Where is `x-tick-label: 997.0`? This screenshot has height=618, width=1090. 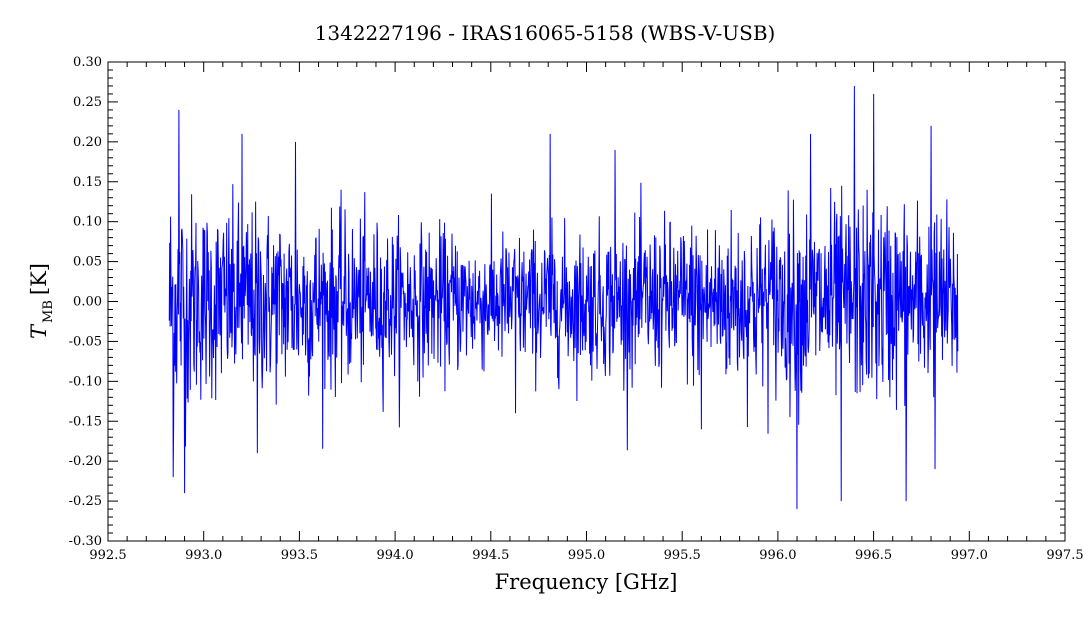 x-tick-label: 997.0 is located at coordinates (969, 555).